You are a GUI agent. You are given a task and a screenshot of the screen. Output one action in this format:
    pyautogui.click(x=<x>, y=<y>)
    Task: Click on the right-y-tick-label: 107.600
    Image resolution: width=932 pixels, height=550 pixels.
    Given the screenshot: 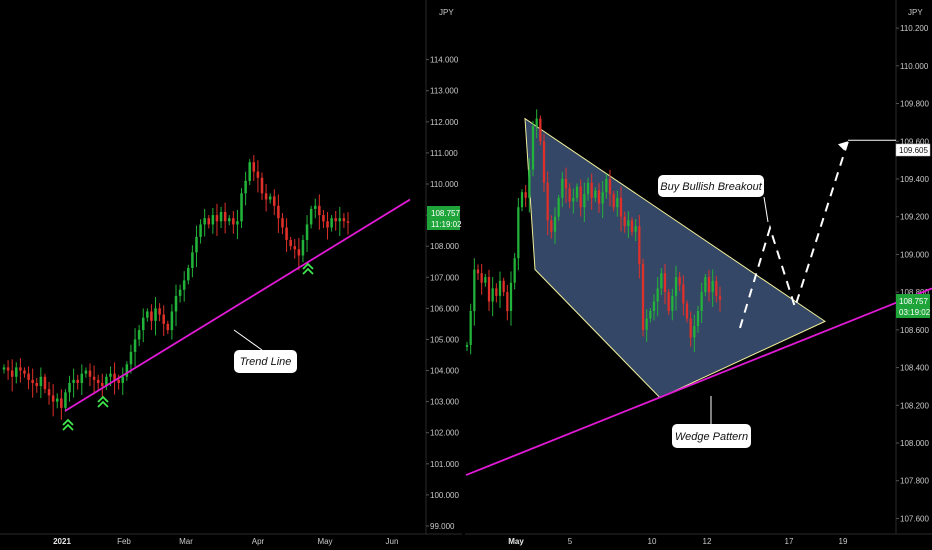 What is the action you would take?
    pyautogui.click(x=914, y=518)
    